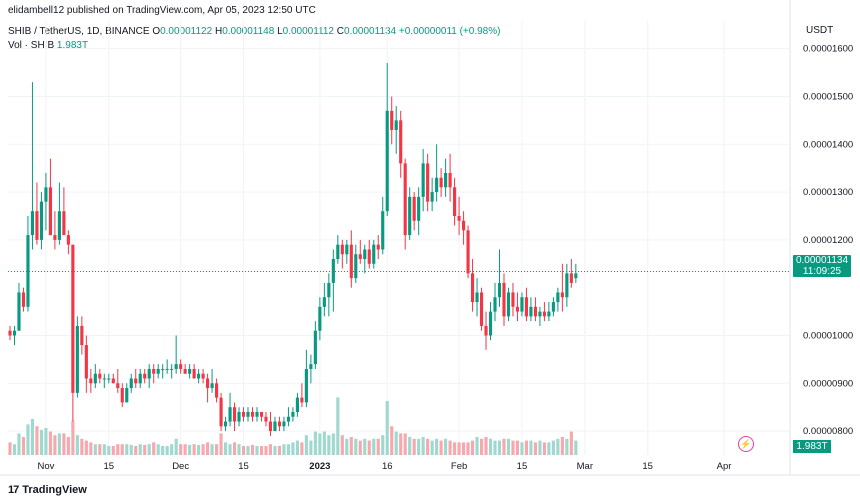  Describe the element at coordinates (828, 240) in the screenshot. I see `y-tick-label: 0.00001200` at that location.